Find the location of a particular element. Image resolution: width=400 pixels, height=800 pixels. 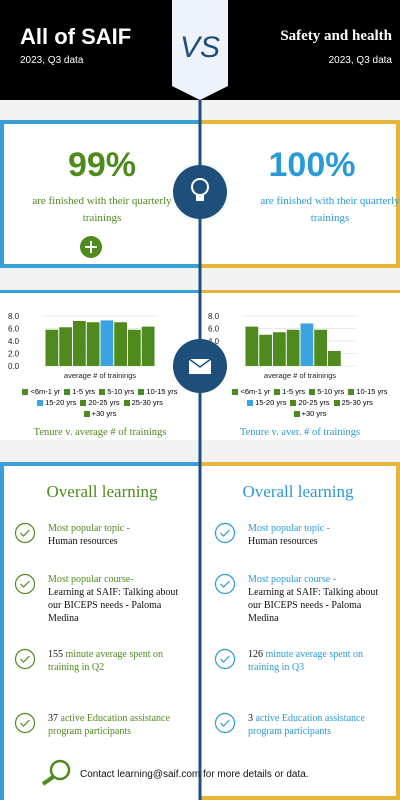

item-text: minute average spent on training in Q2 is located at coordinates (105, 661).